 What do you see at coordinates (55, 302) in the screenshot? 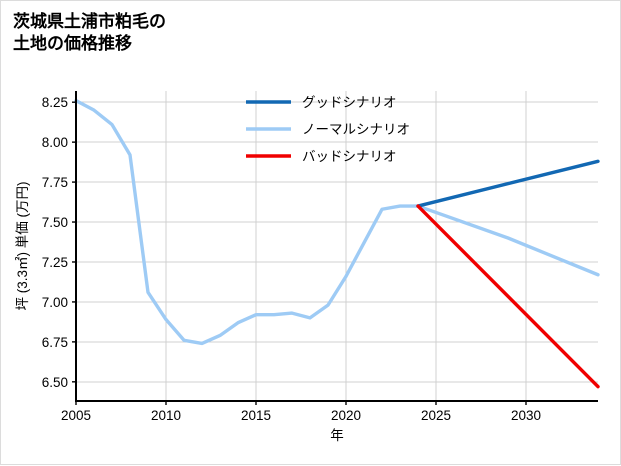
I see `y-tick-label-7.00: 7.00` at bounding box center [55, 302].